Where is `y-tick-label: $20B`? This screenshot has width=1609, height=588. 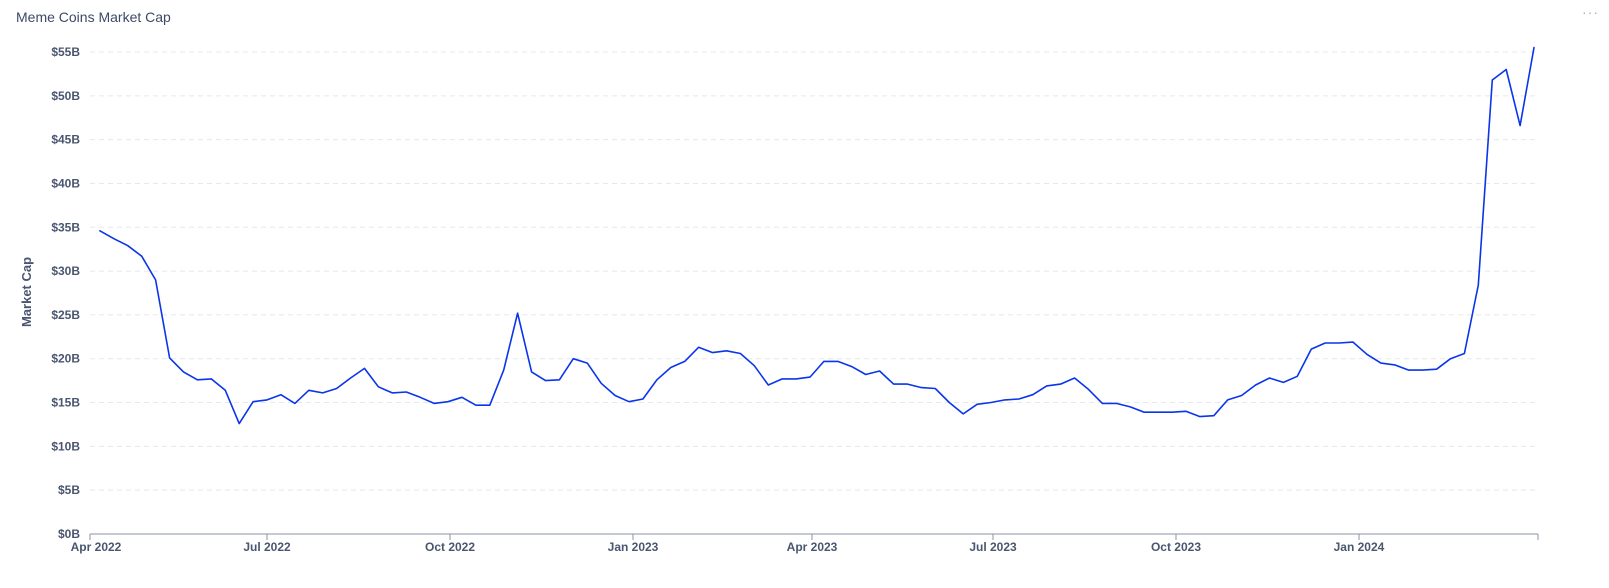
y-tick-label: $20B is located at coordinates (65, 359).